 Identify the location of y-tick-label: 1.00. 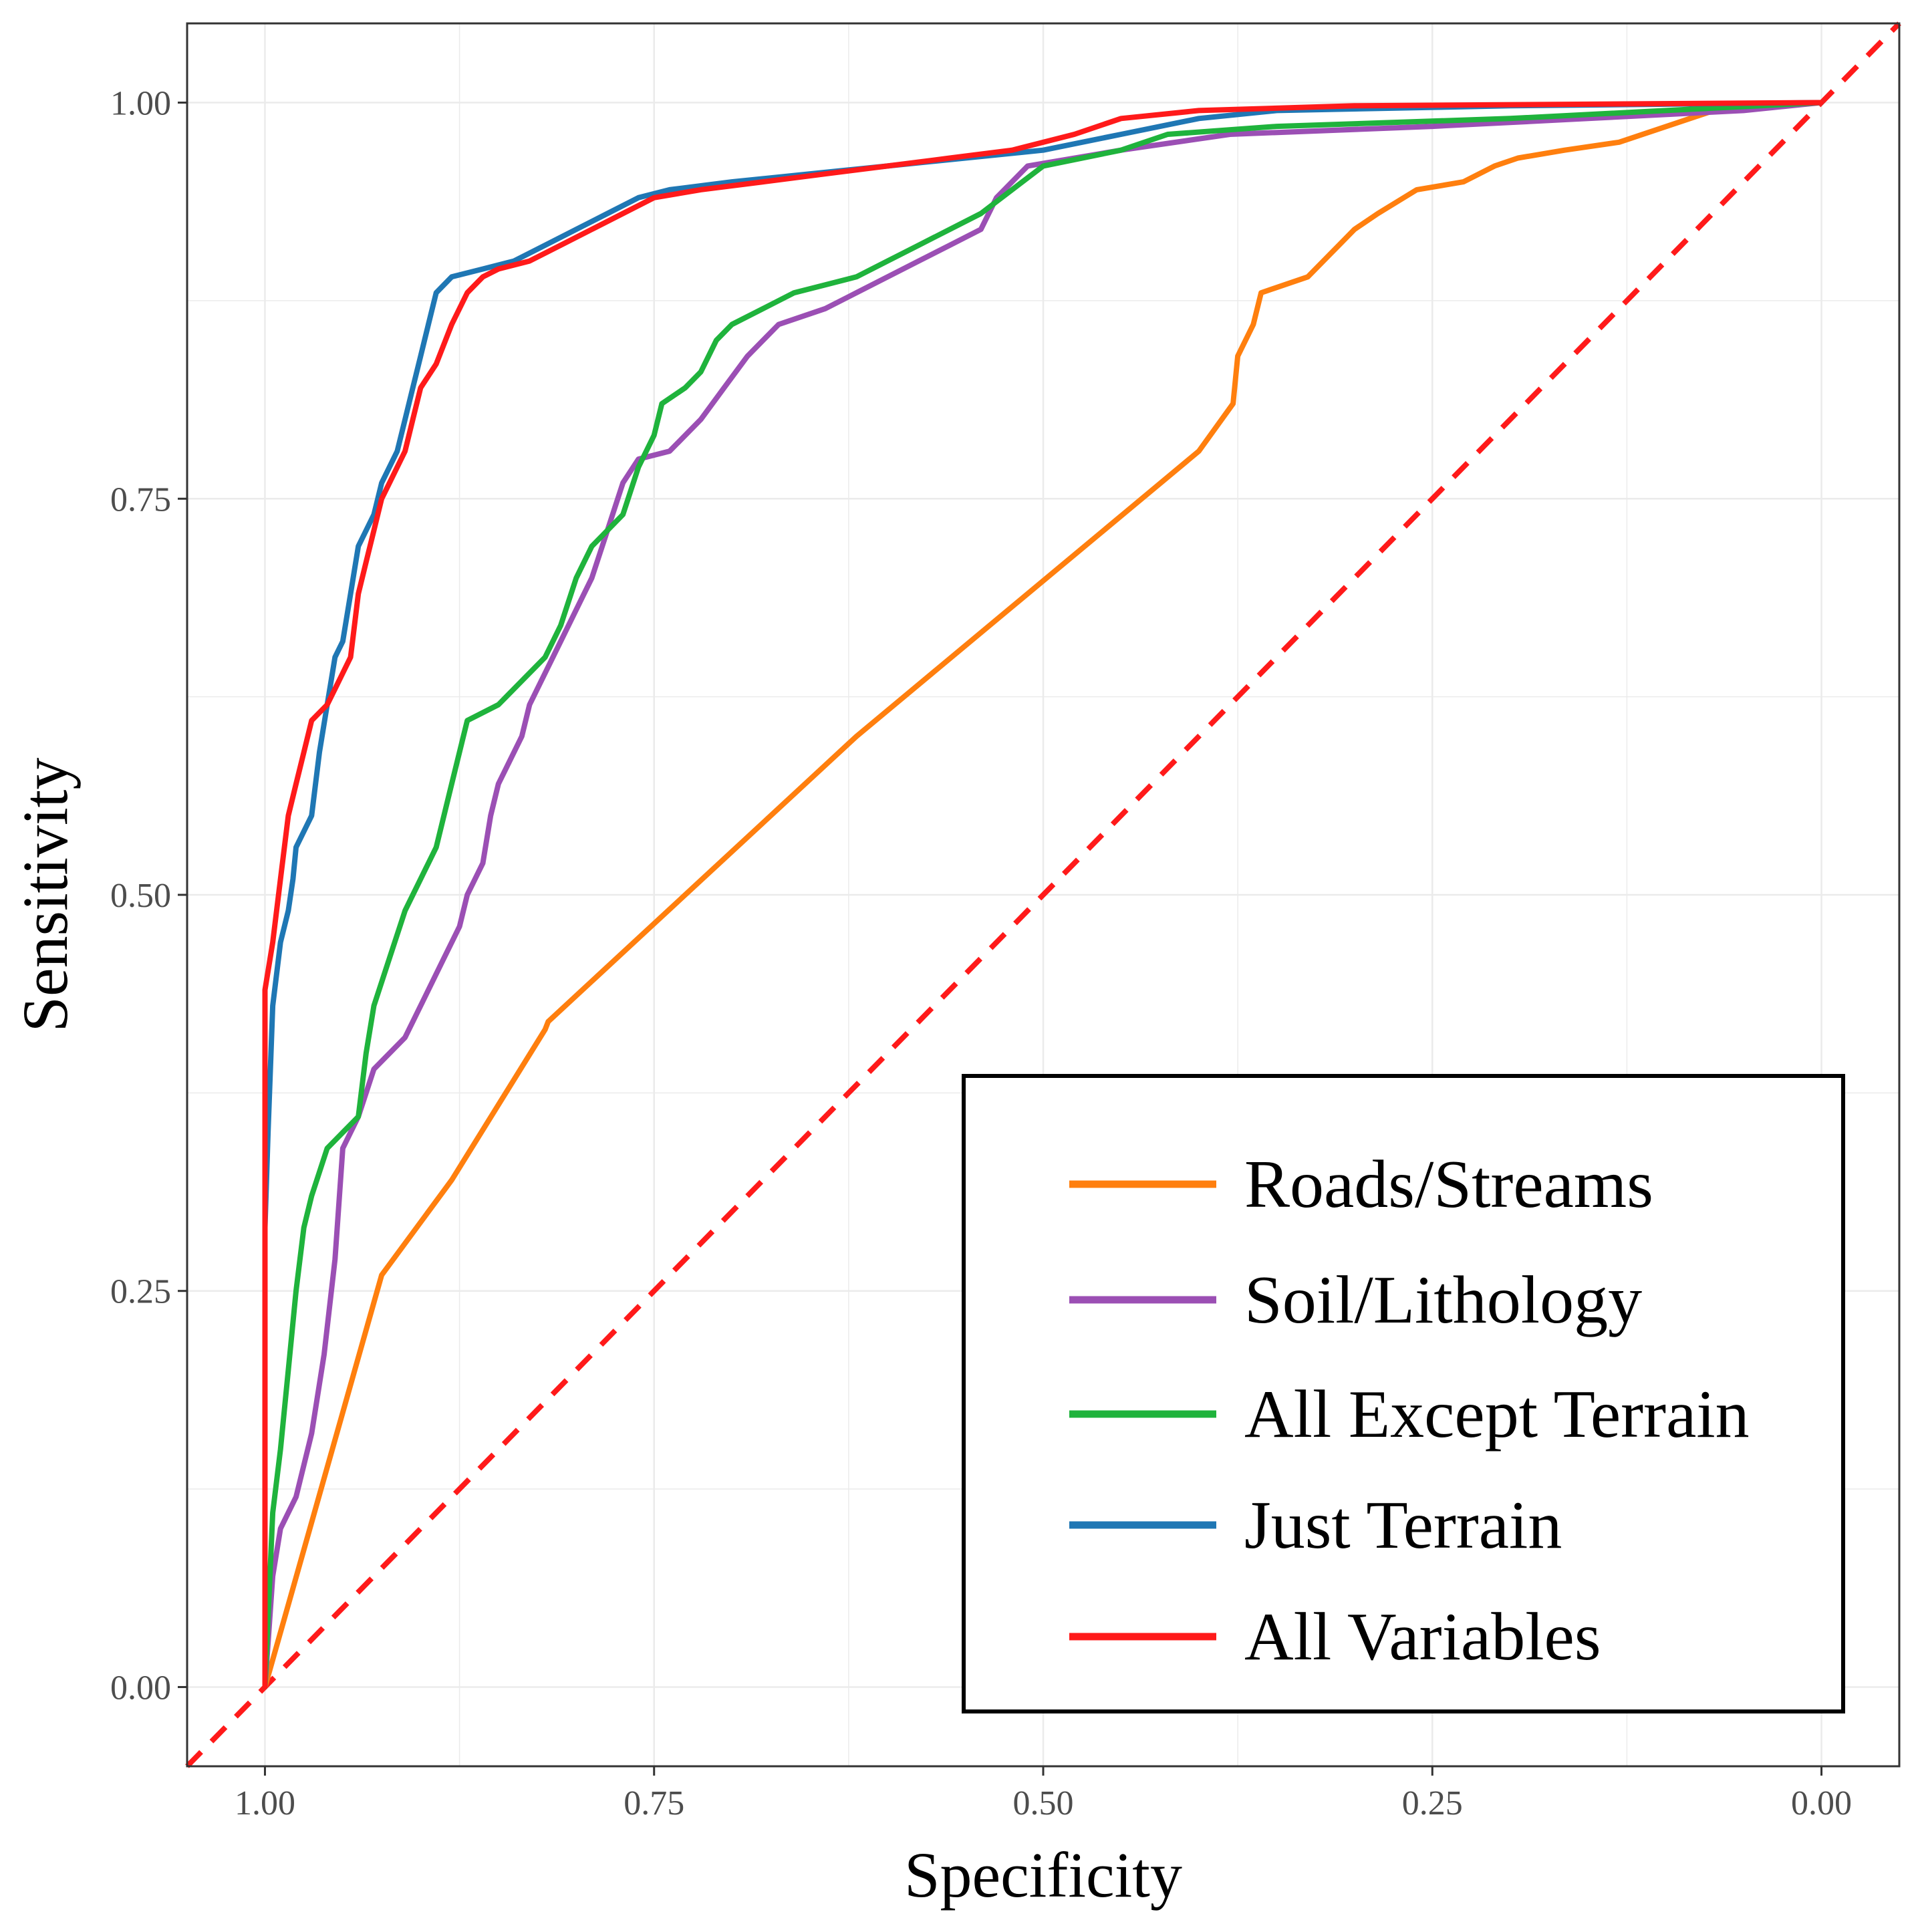
(140, 104).